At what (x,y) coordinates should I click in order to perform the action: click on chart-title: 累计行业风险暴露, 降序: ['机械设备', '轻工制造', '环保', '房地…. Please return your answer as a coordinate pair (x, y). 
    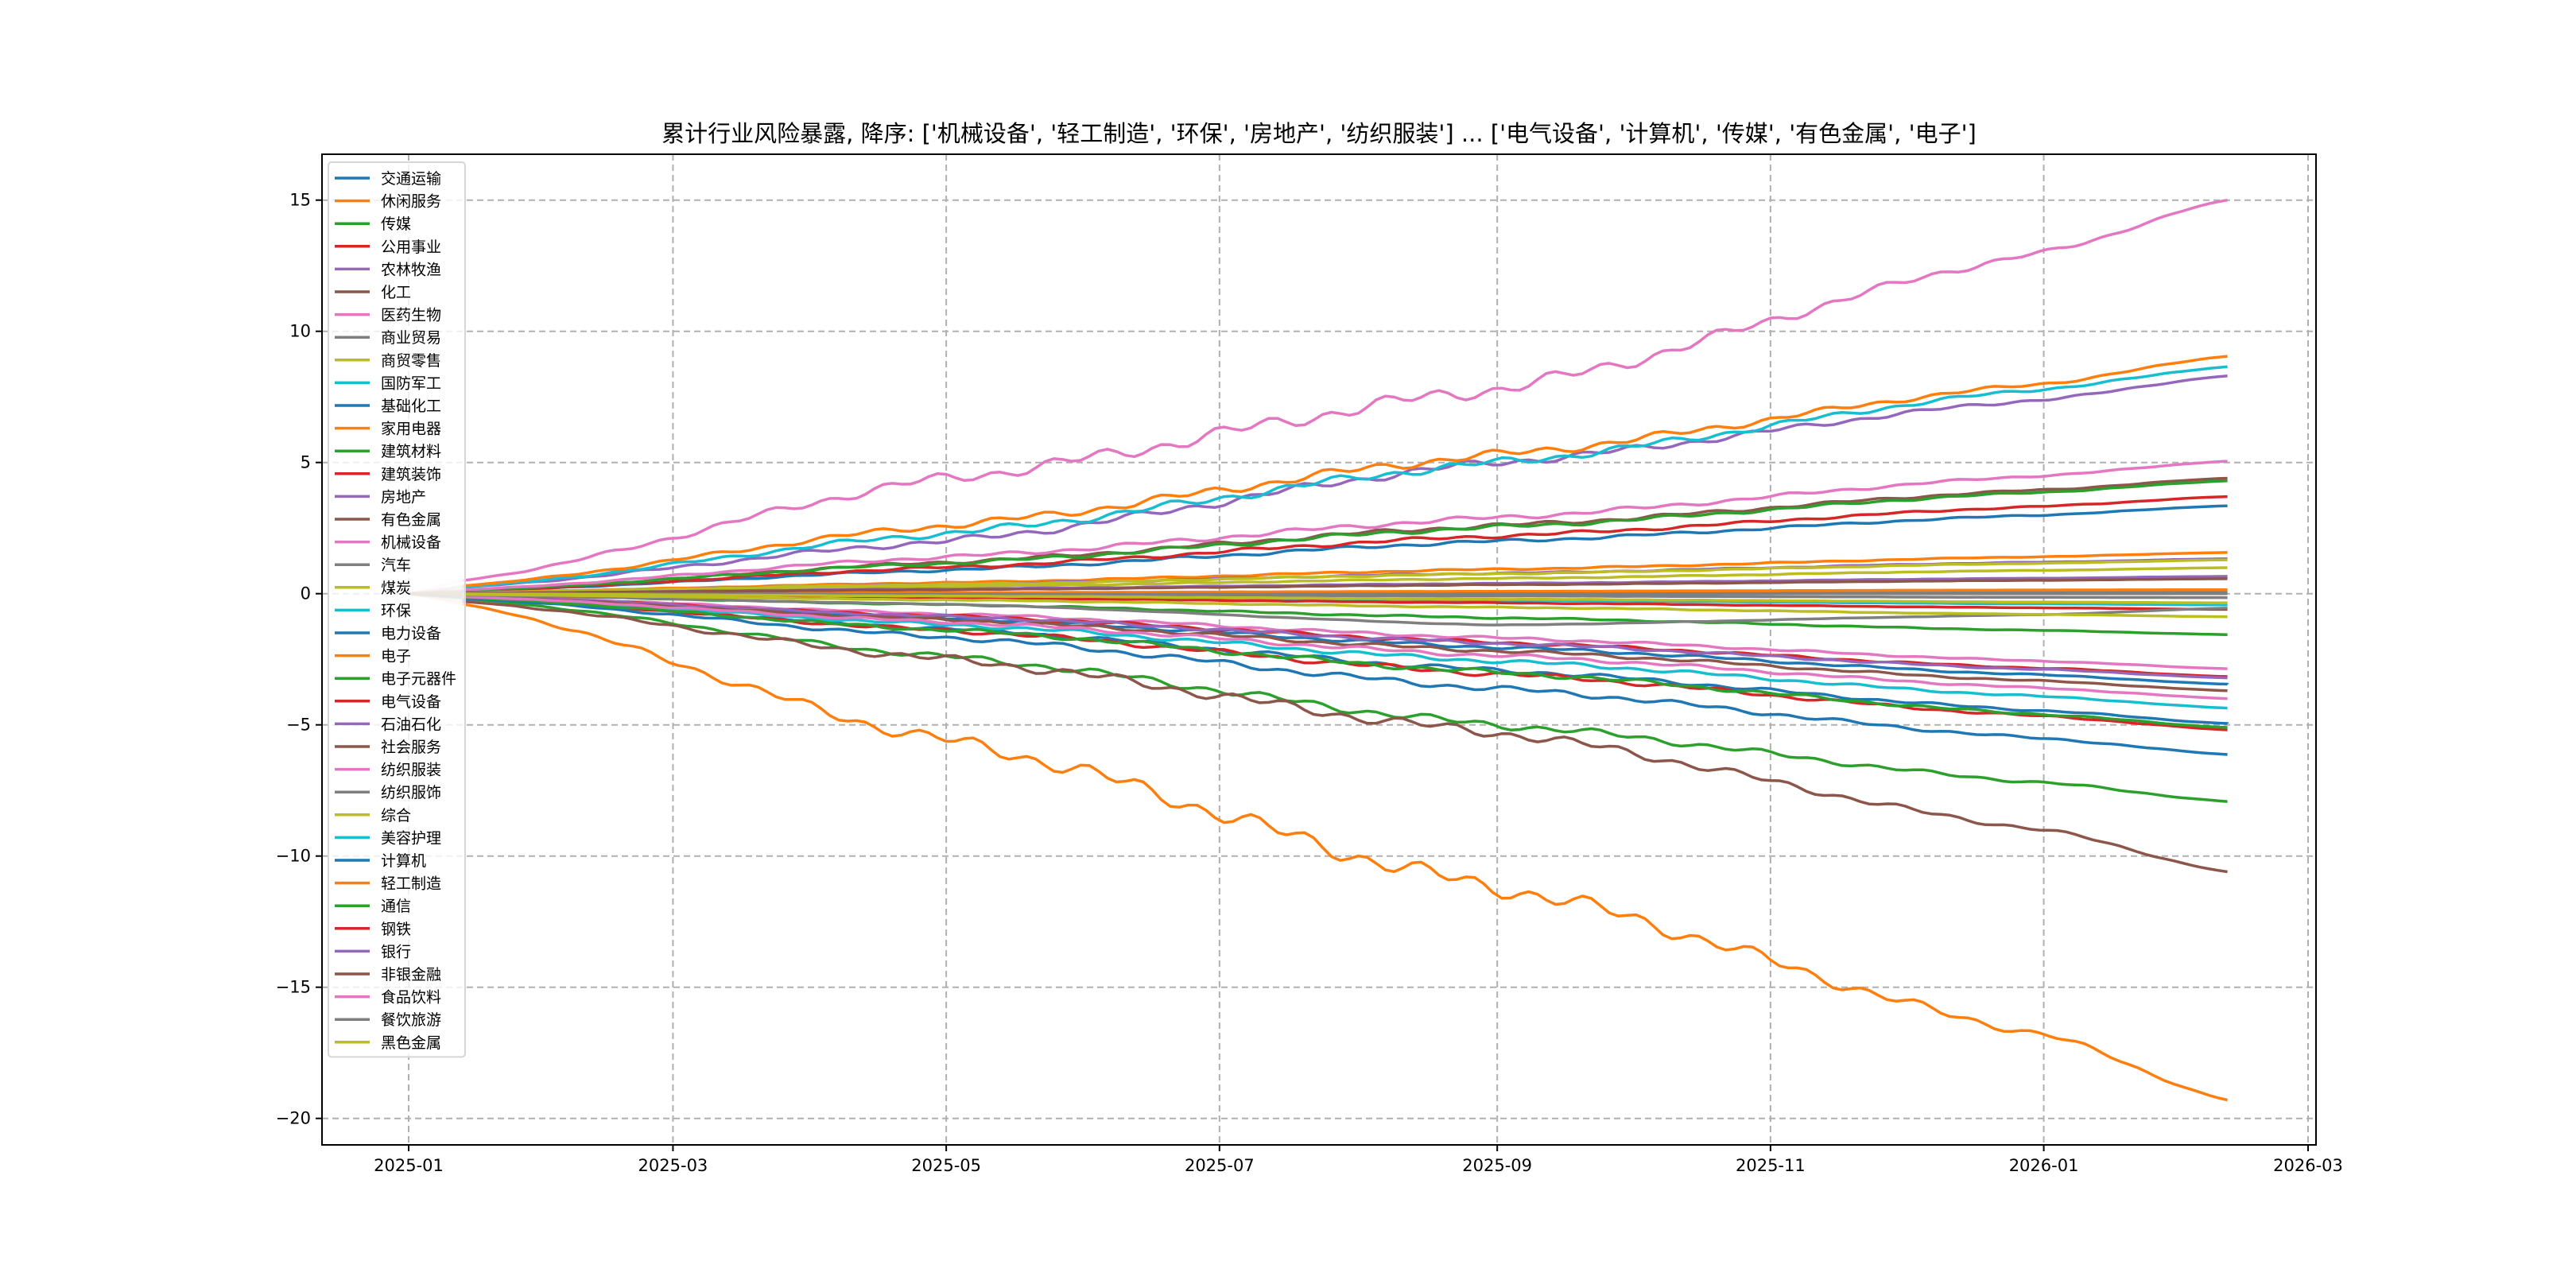
    Looking at the image, I should click on (1319, 133).